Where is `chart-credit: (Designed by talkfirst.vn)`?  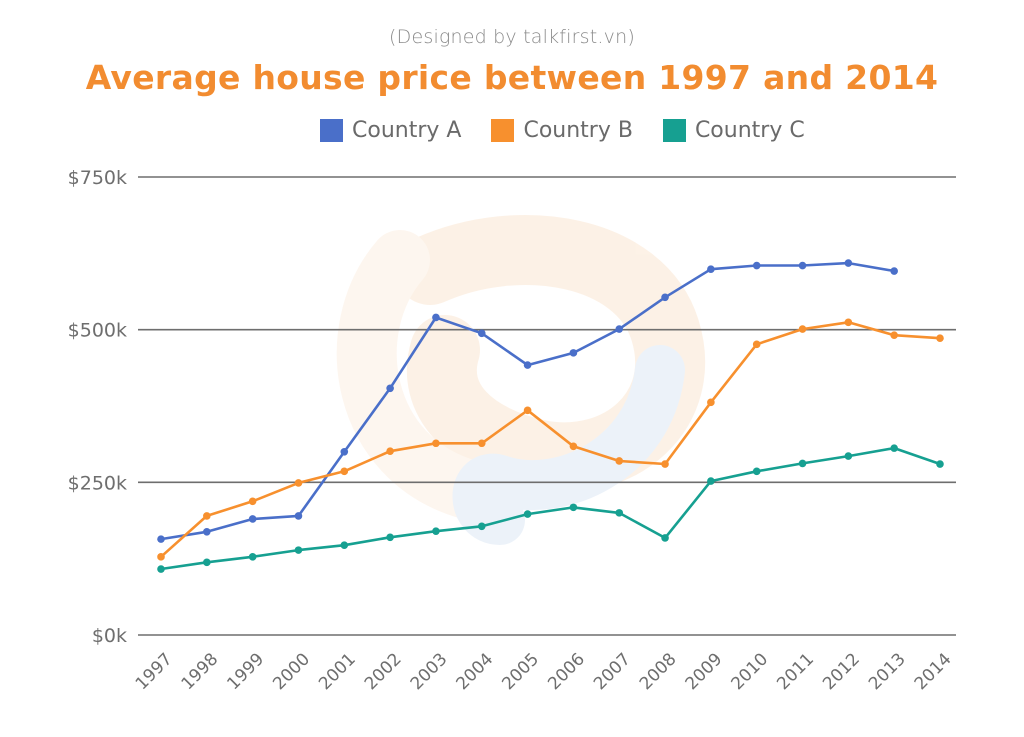 chart-credit: (Designed by talkfirst.vn) is located at coordinates (512, 37).